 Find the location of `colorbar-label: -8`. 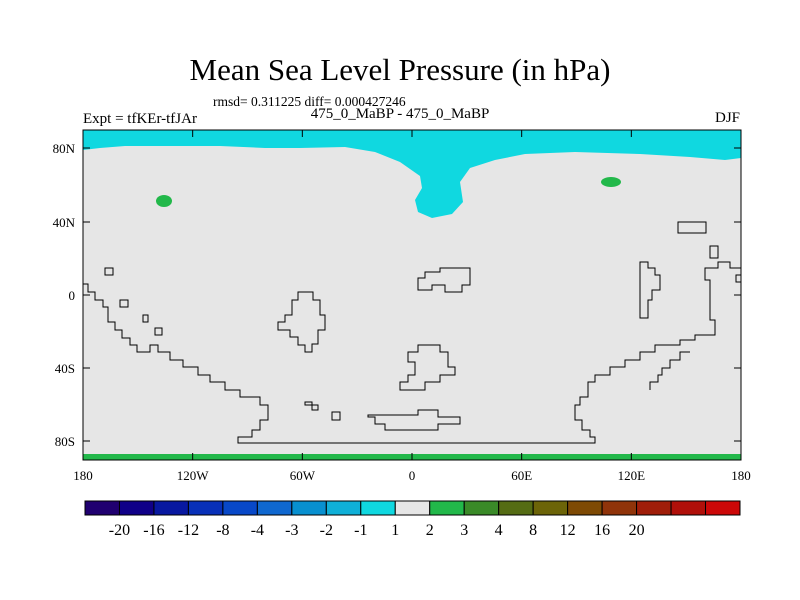

colorbar-label: -8 is located at coordinates (222, 530).